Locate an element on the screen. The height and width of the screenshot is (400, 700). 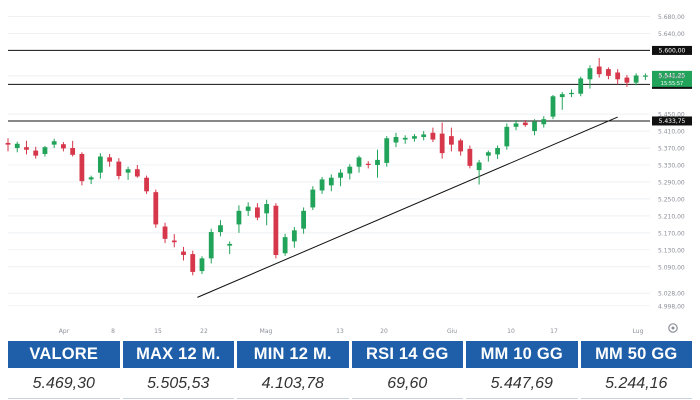
y-tick-label: 5.290,00 is located at coordinates (671, 182).